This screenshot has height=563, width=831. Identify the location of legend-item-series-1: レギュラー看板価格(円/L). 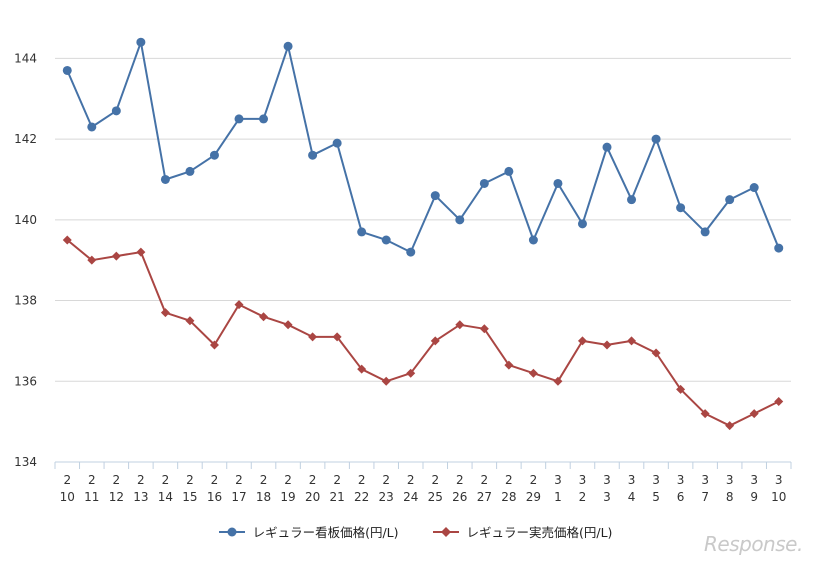
(308, 531).